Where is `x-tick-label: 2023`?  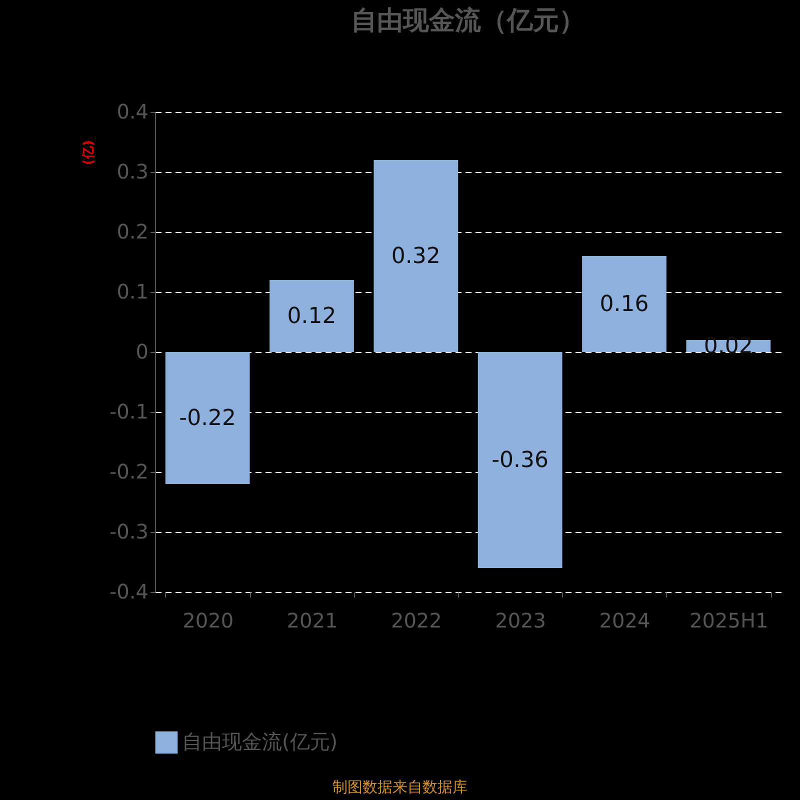 x-tick-label: 2023 is located at coordinates (520, 620).